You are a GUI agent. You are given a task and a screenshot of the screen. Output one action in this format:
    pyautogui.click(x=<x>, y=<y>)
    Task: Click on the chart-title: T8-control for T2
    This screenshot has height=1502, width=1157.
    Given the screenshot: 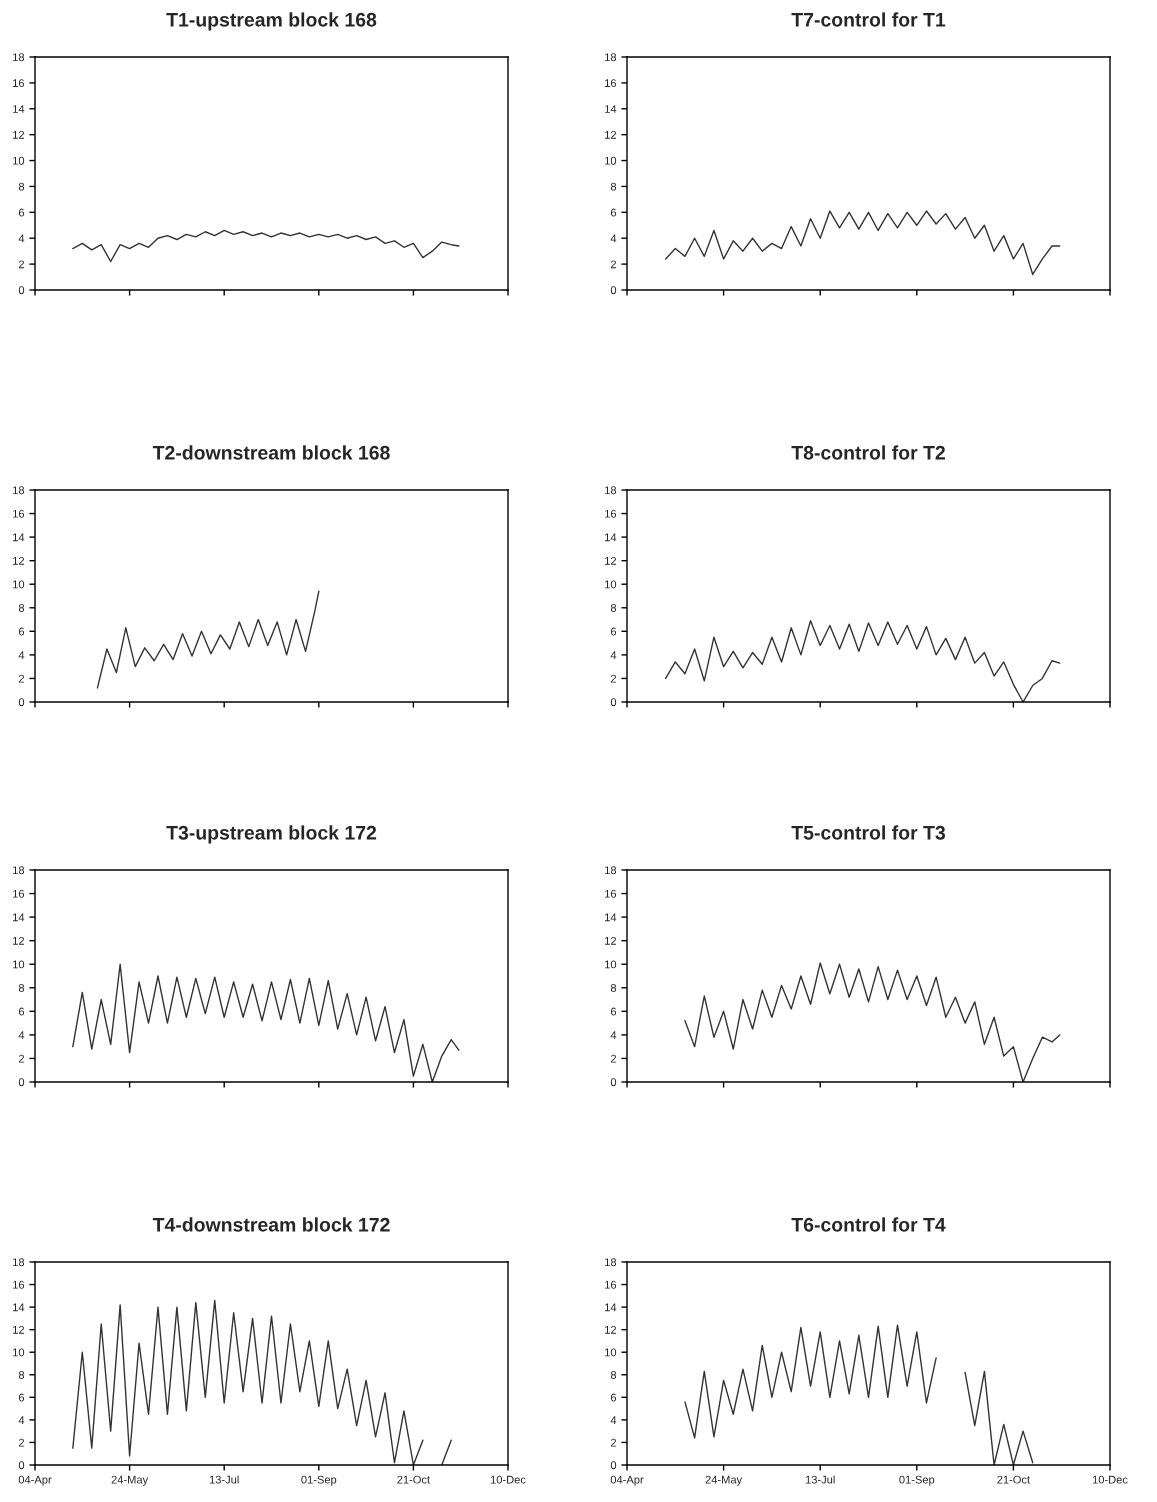 What is the action you would take?
    pyautogui.click(x=868, y=452)
    